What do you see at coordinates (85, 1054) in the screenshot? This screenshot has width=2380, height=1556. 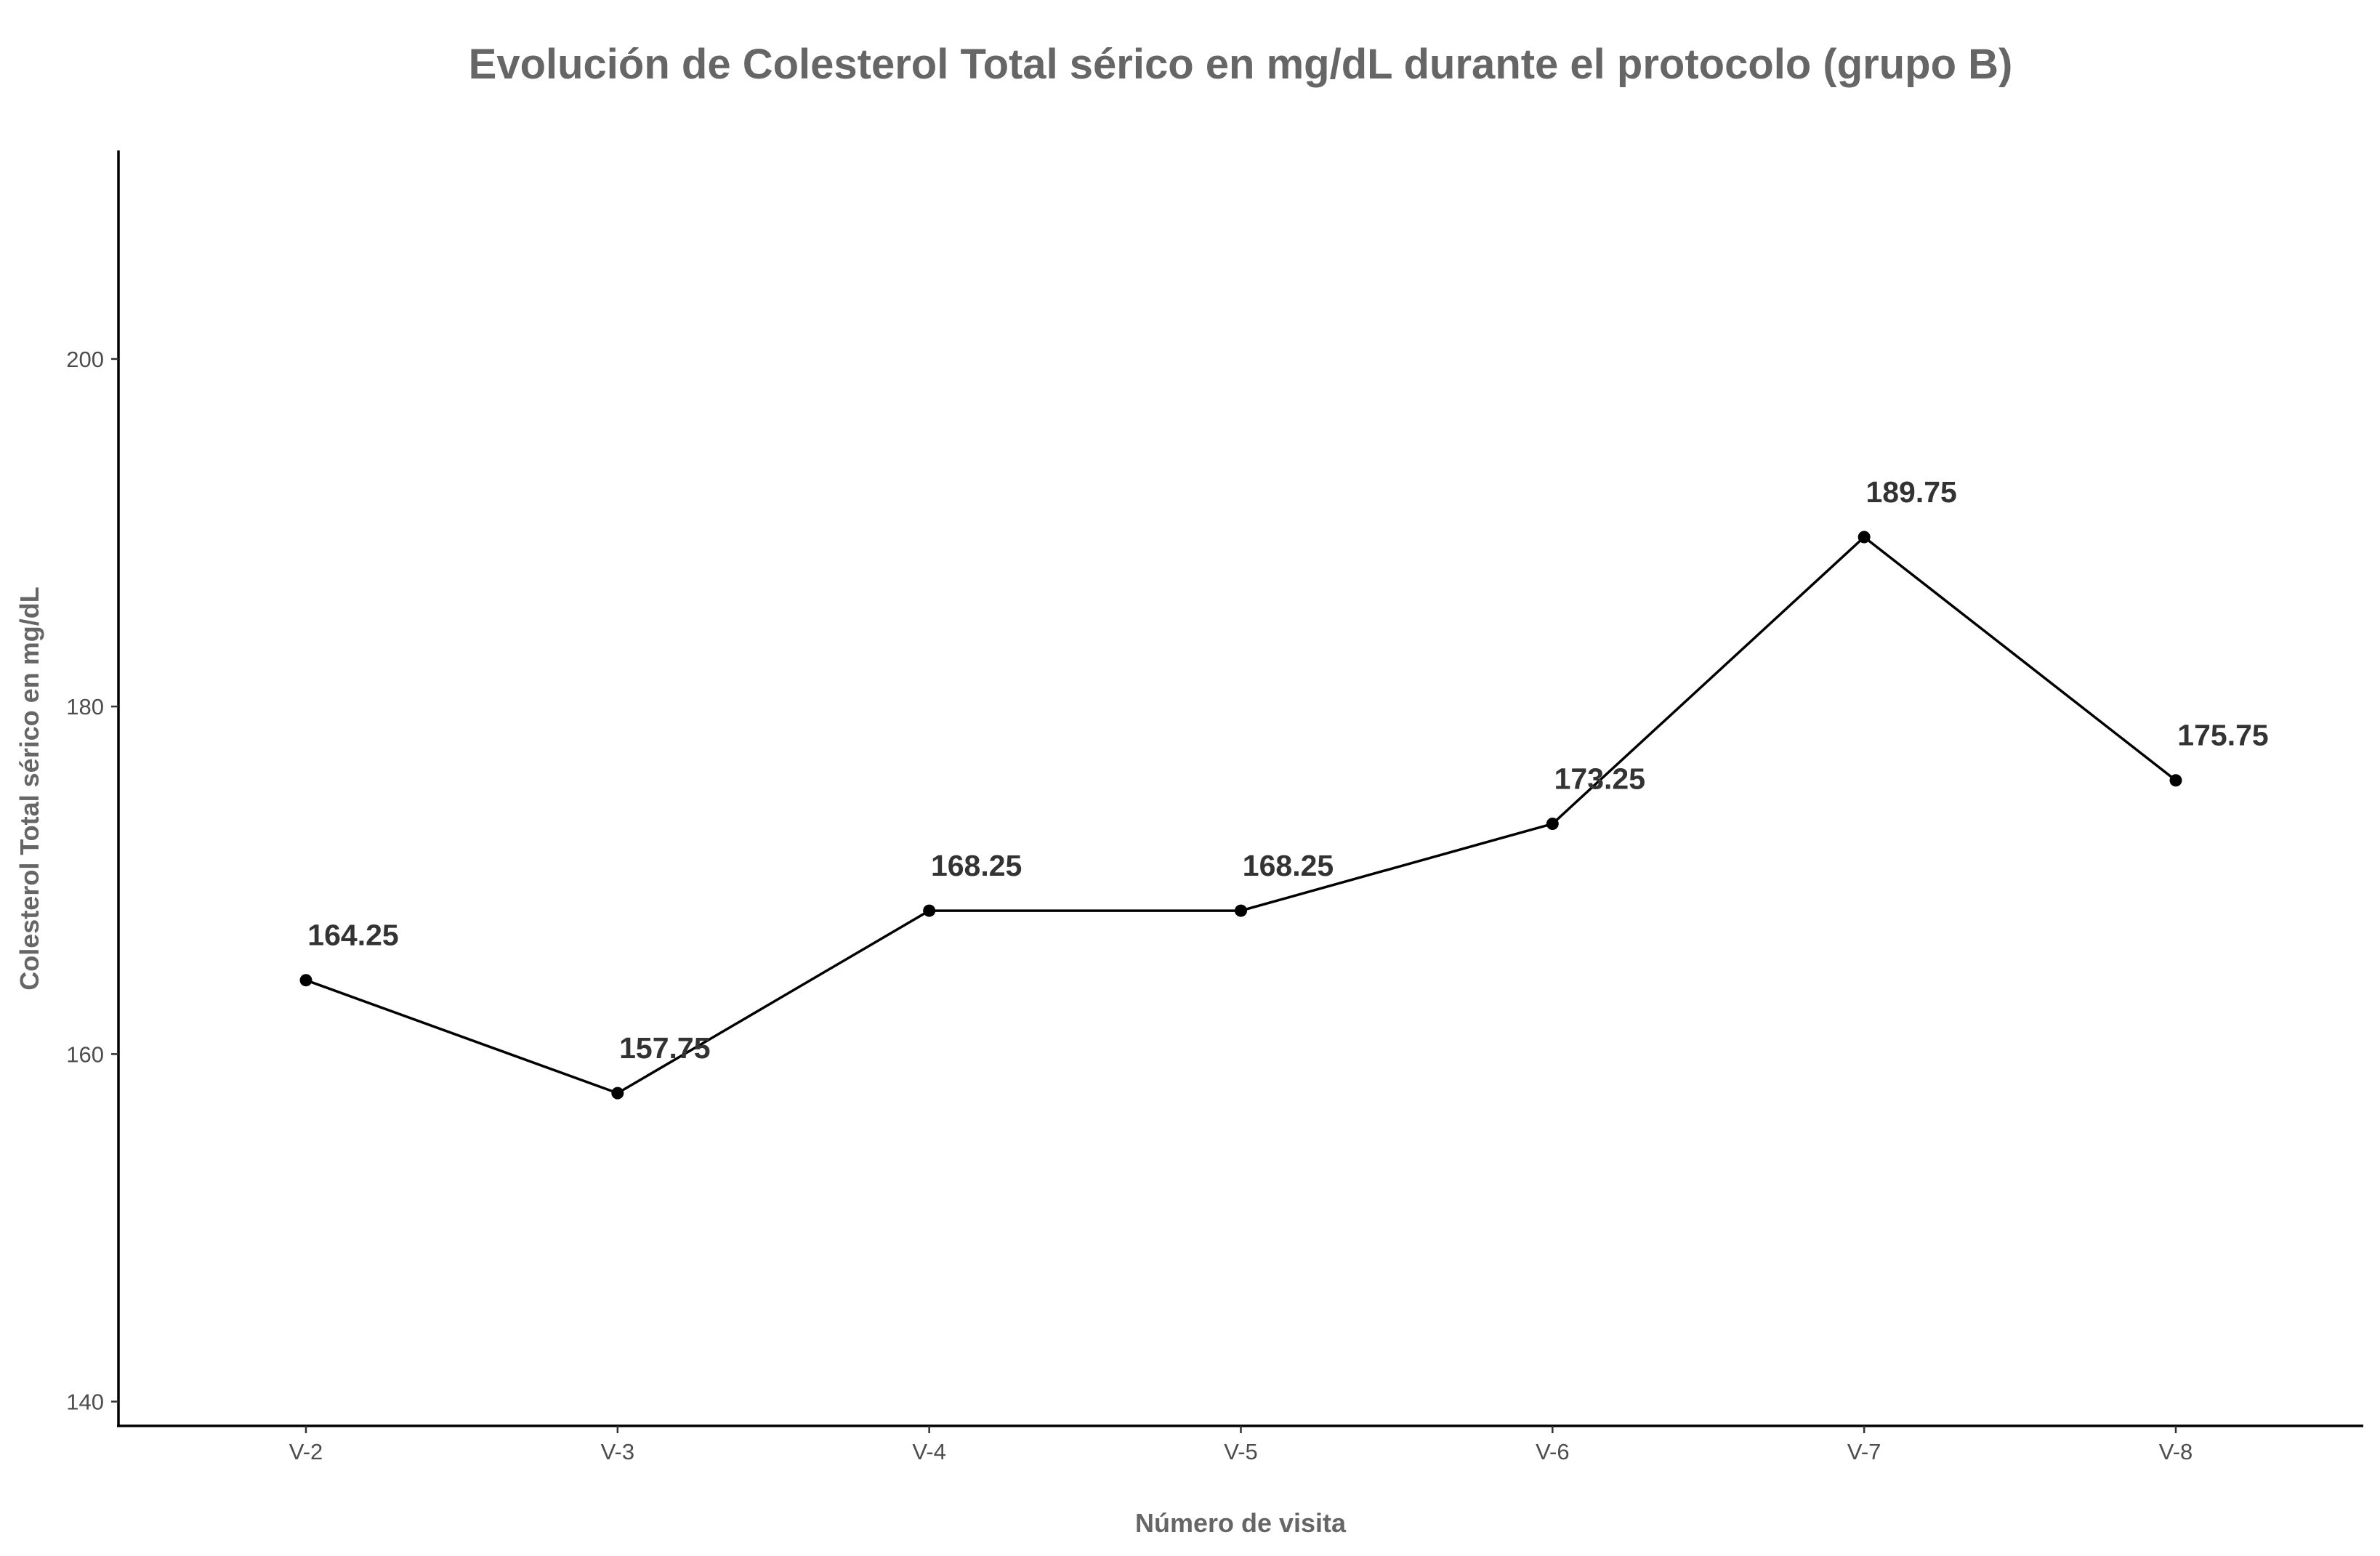 I see `y-tick-label: 160` at bounding box center [85, 1054].